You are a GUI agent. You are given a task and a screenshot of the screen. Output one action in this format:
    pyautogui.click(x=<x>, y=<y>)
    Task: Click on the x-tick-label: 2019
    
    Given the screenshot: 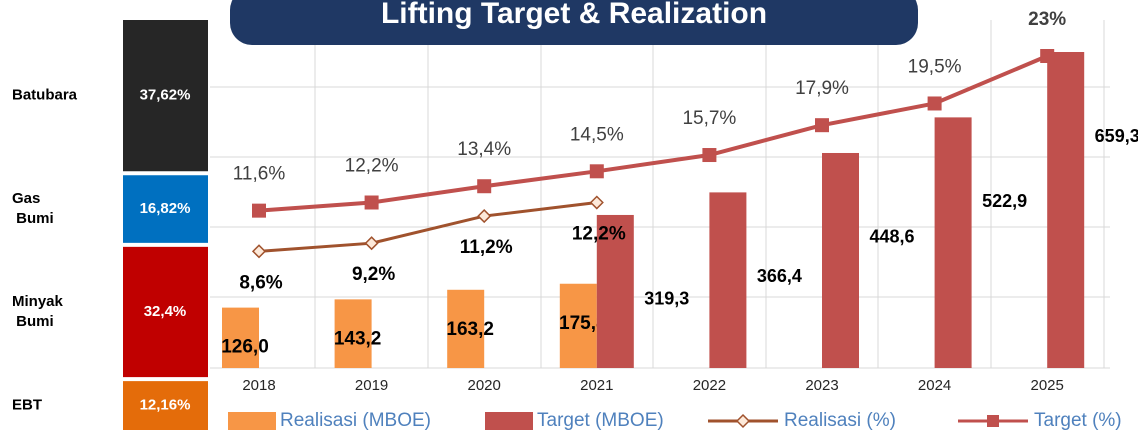 What is the action you would take?
    pyautogui.click(x=371, y=385)
    